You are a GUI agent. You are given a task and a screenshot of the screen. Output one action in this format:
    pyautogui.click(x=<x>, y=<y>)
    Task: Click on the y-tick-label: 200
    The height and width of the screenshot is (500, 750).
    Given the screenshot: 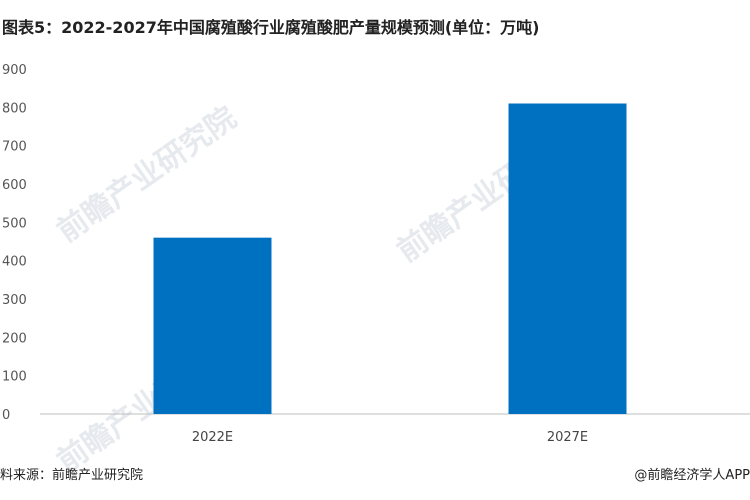 What is the action you would take?
    pyautogui.click(x=14, y=338)
    